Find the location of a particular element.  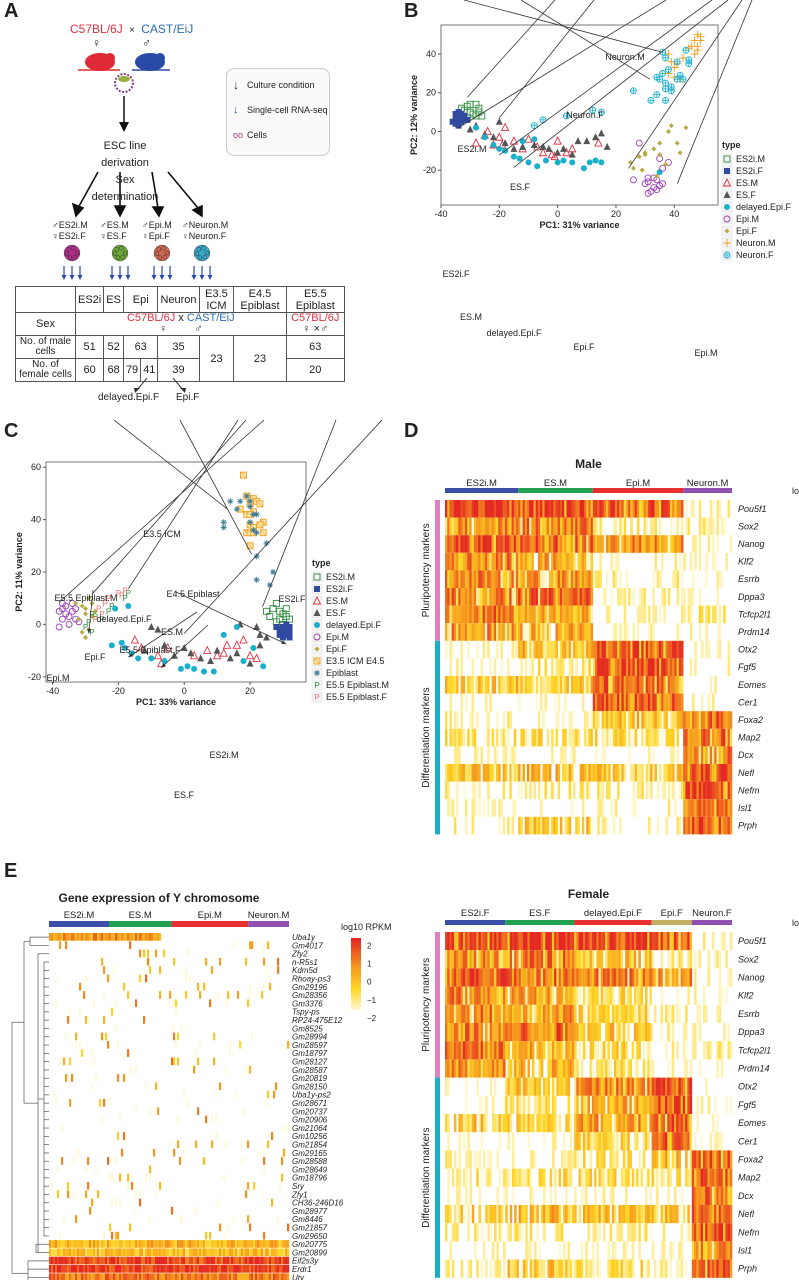

male-symbol: ♂ is located at coordinates (146, 43).